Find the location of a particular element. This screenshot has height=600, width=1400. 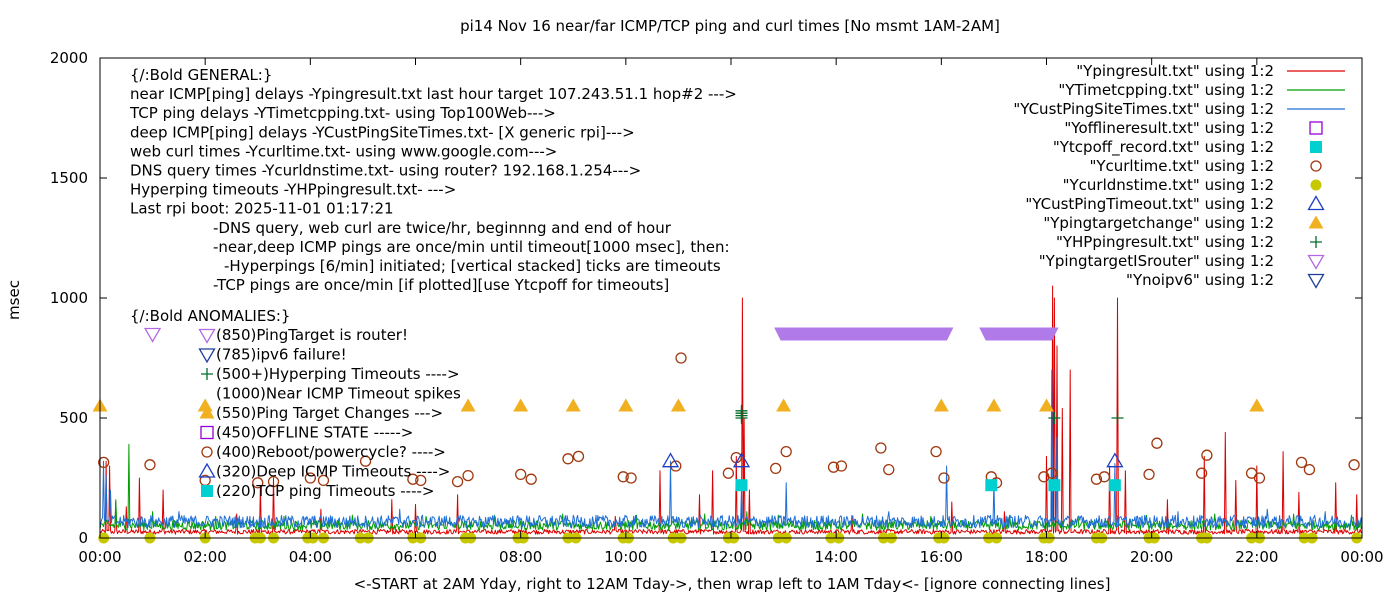

annotation-anomaly-line: (320)Deep ICMP Timeouts ----> is located at coordinates (333, 472).